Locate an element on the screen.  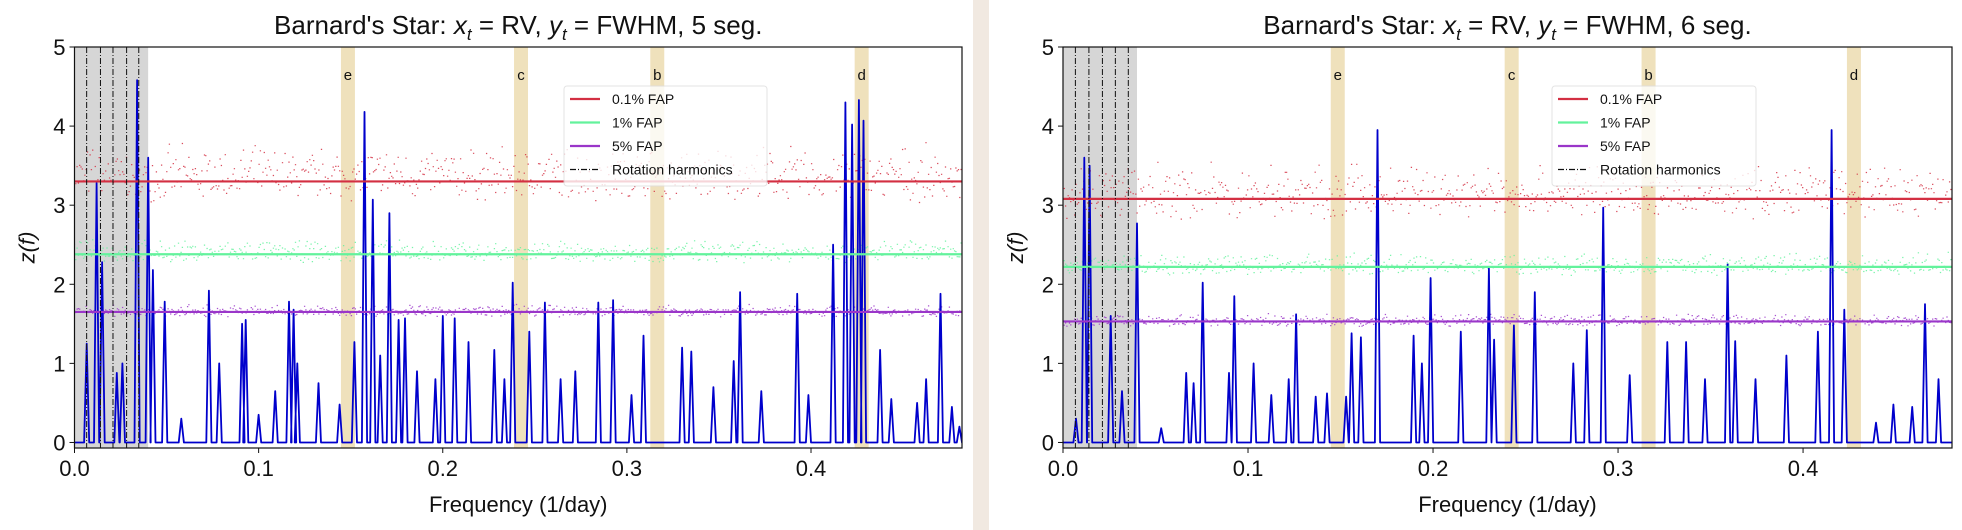
planet-band-d is located at coordinates (1853, 247).